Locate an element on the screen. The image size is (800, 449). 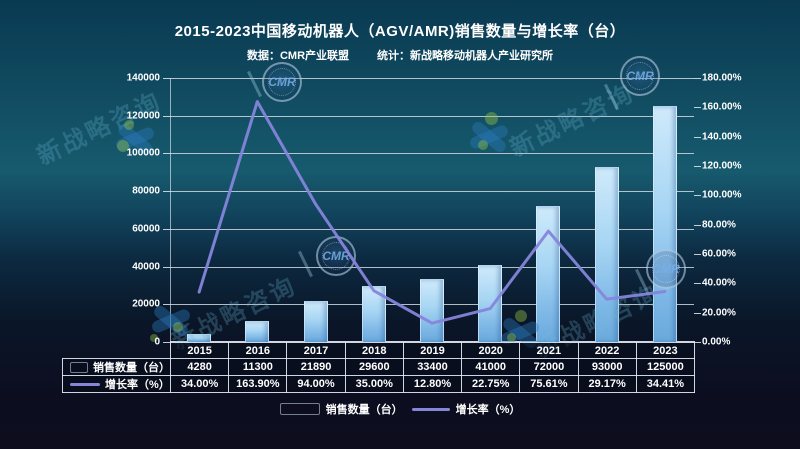
table-value-cell: 163.90% is located at coordinates (258, 384).